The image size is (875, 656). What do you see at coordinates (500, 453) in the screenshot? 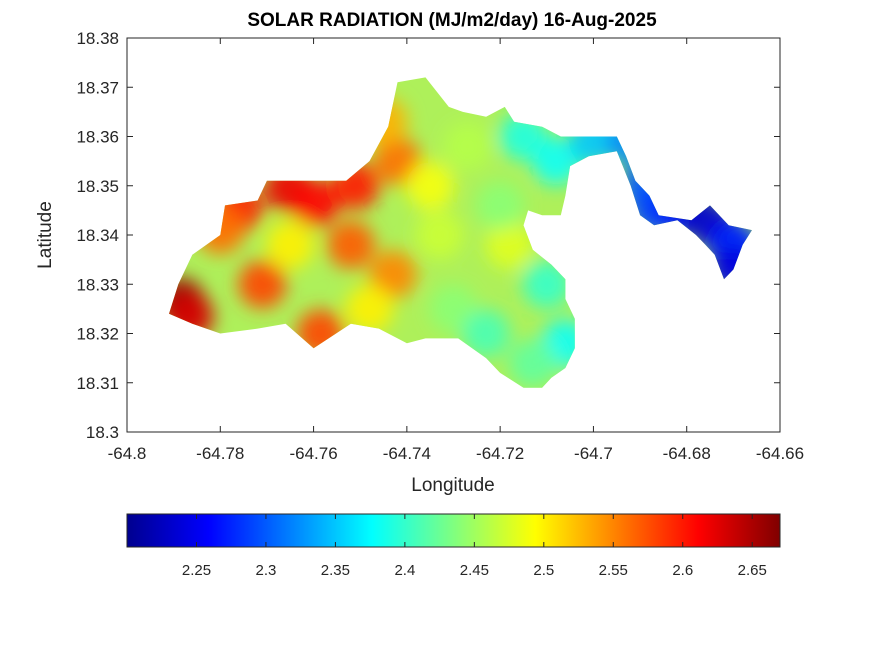
I see `x-tick-label: -64.72` at bounding box center [500, 453].